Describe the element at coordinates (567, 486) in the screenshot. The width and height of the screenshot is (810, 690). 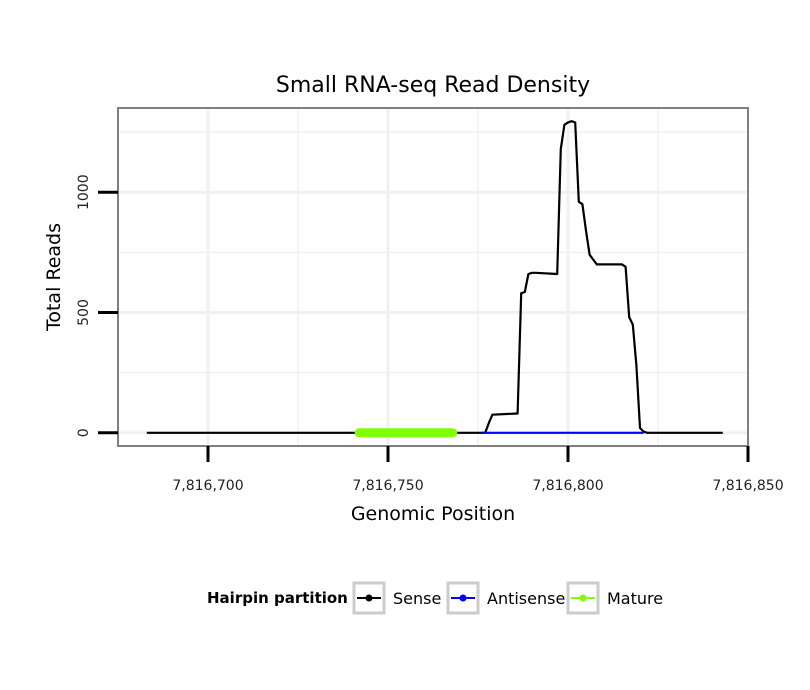
I see `x-tick-label: 7,816,800` at that location.